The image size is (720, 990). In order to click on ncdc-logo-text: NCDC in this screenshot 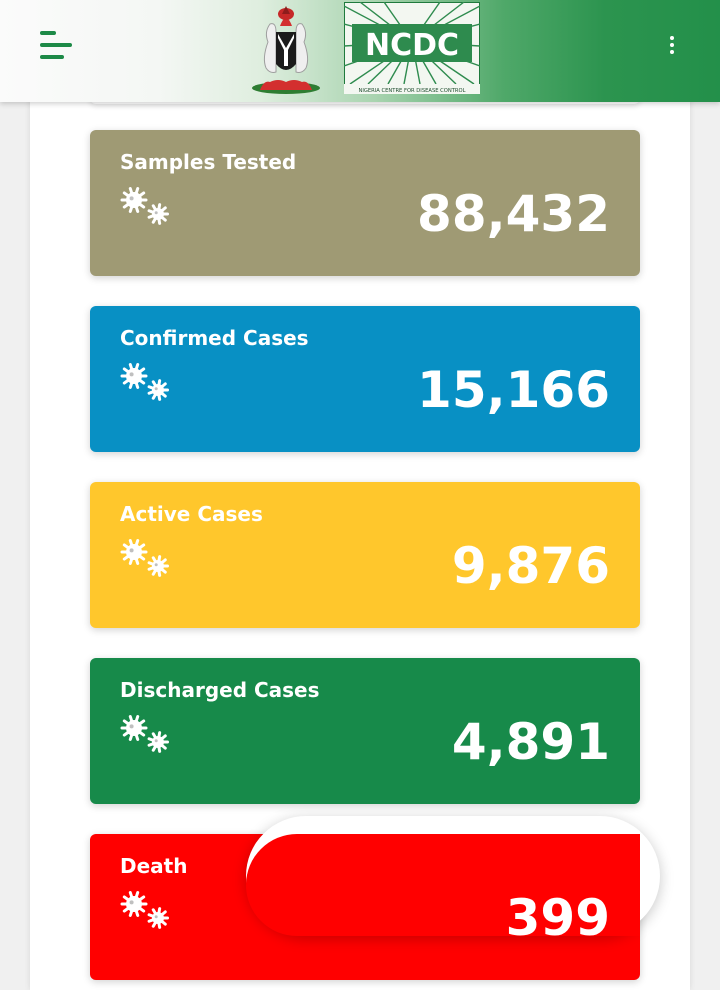, I will do `click(412, 45)`.